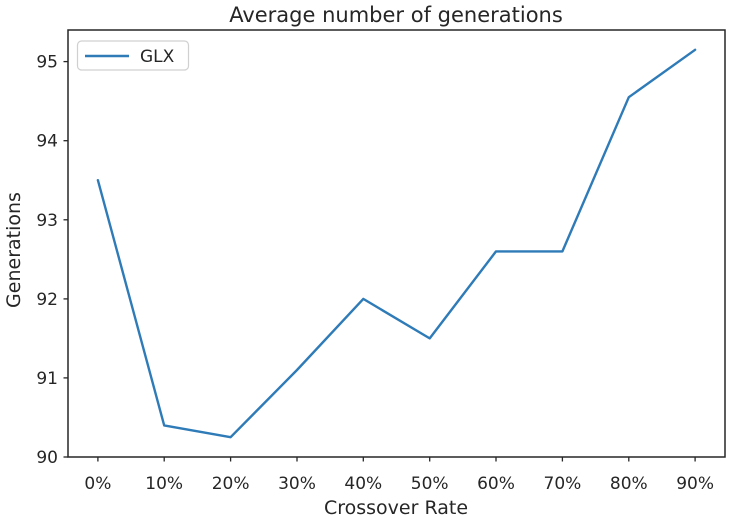  I want to click on y-tick-label: 91, so click(47, 379).